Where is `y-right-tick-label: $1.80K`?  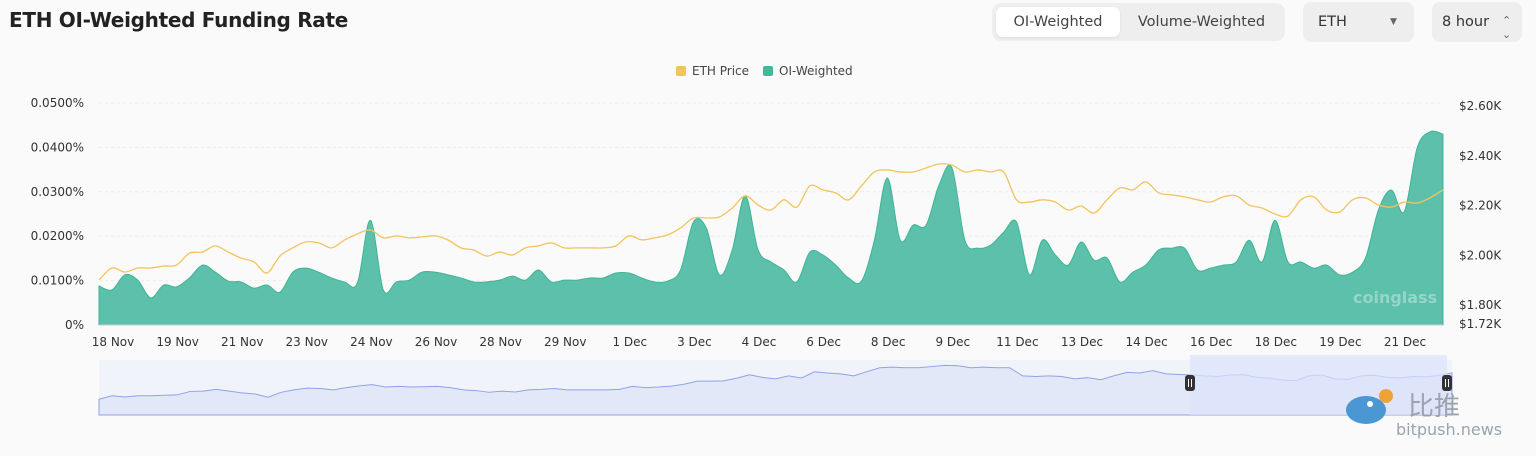
y-right-tick-label: $1.80K is located at coordinates (1480, 305).